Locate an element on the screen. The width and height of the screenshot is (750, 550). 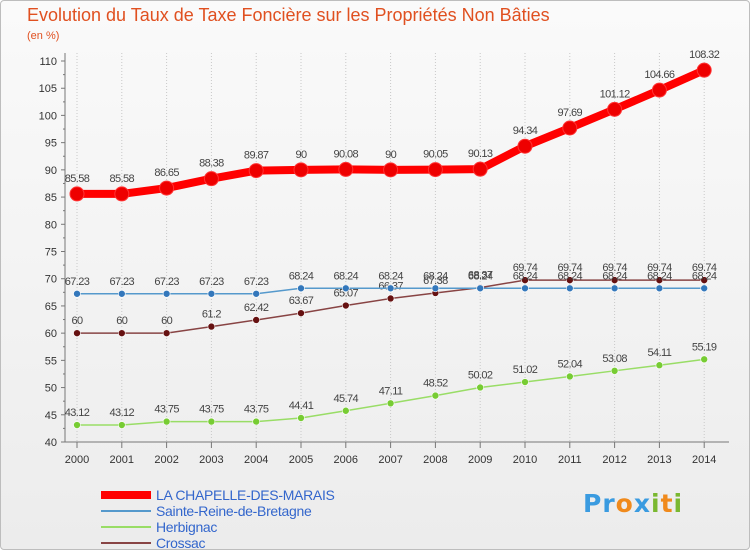
x-tick-label-2007: 2007 is located at coordinates (390, 460).